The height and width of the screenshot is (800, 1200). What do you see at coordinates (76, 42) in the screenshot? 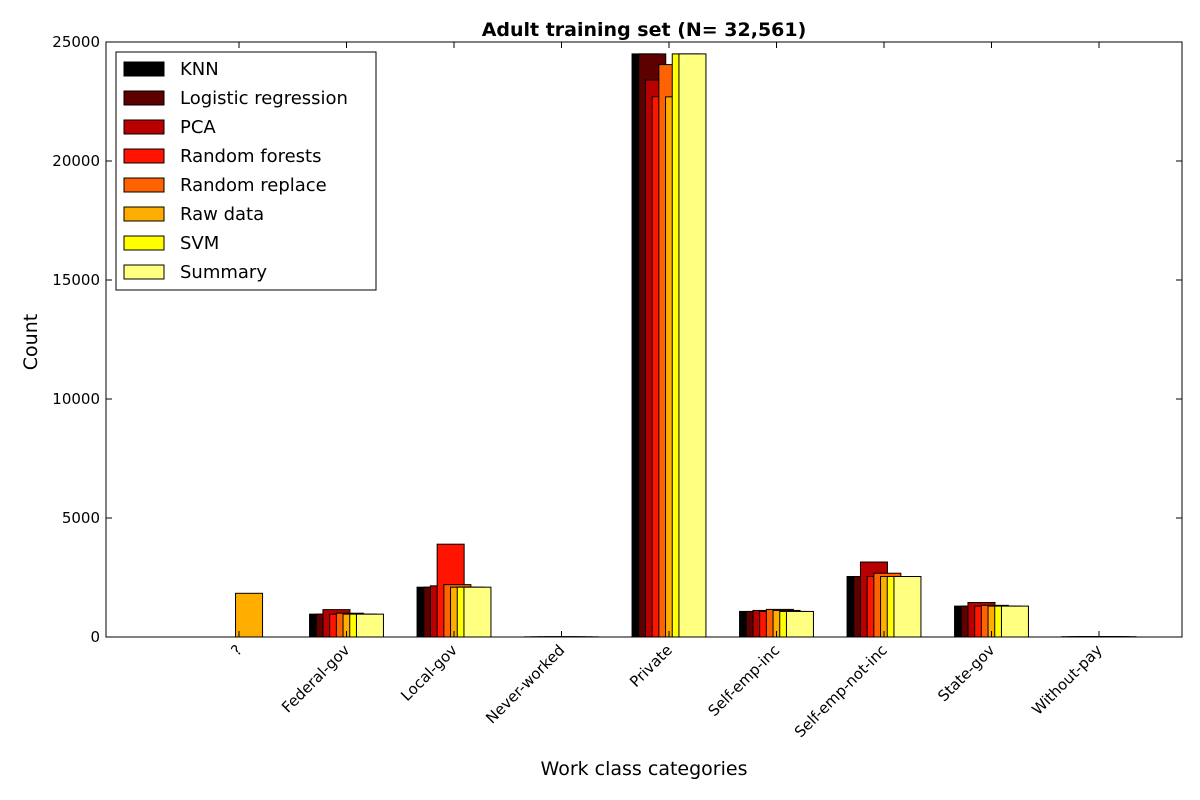
I see `y-tick-label: 25000` at bounding box center [76, 42].